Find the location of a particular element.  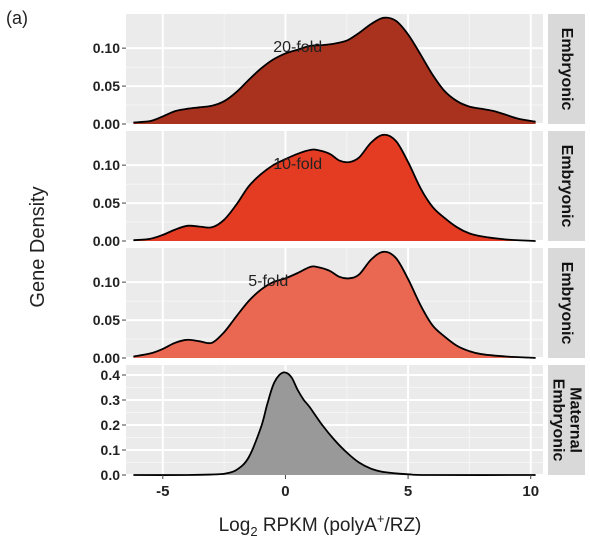

y-tick-label: 0.3 is located at coordinates (111, 400).